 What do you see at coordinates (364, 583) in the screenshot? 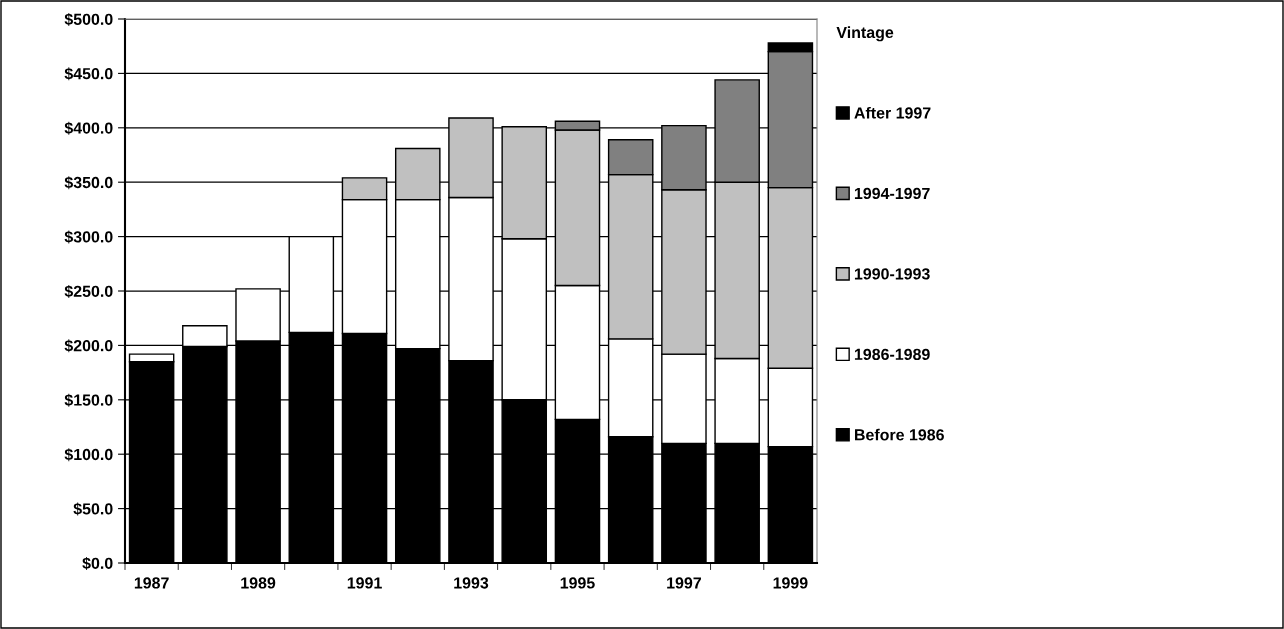
I see `x-tick-label: 1991` at bounding box center [364, 583].